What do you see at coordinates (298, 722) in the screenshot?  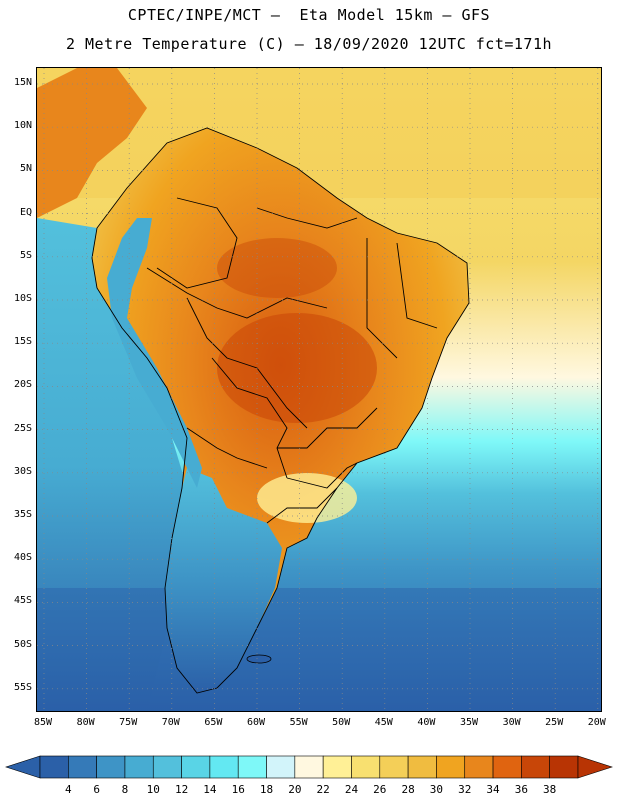 I see `longitude-label: 55W` at bounding box center [298, 722].